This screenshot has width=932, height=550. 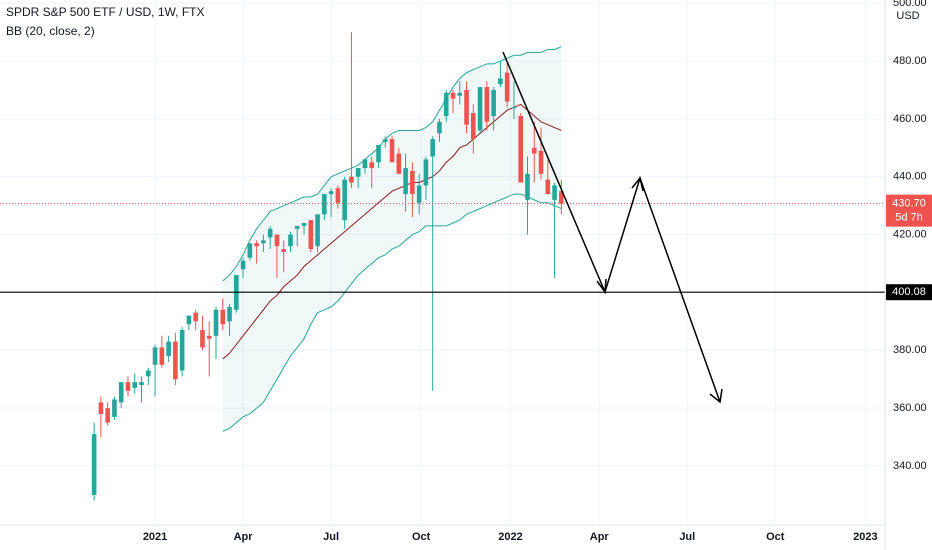 What do you see at coordinates (50, 31) in the screenshot?
I see `indicator-label: BB (20, close, 2)` at bounding box center [50, 31].